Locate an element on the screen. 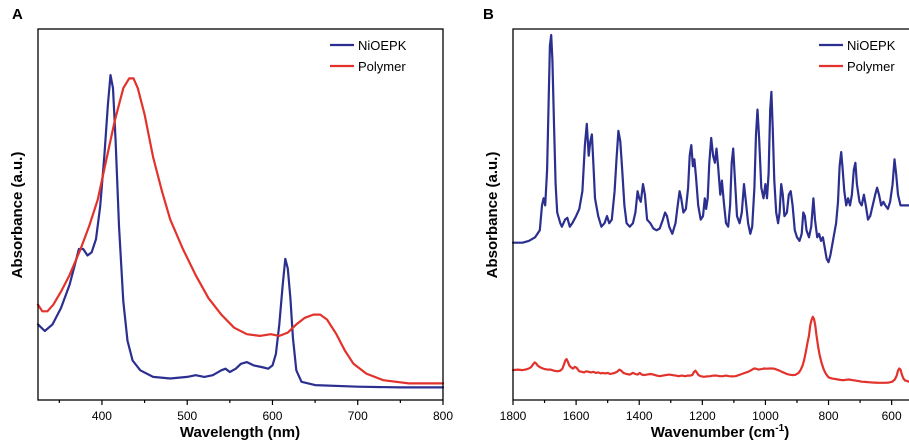  panel-b-x-axis-title-main: Wavenumber (cm is located at coordinates (713, 432).